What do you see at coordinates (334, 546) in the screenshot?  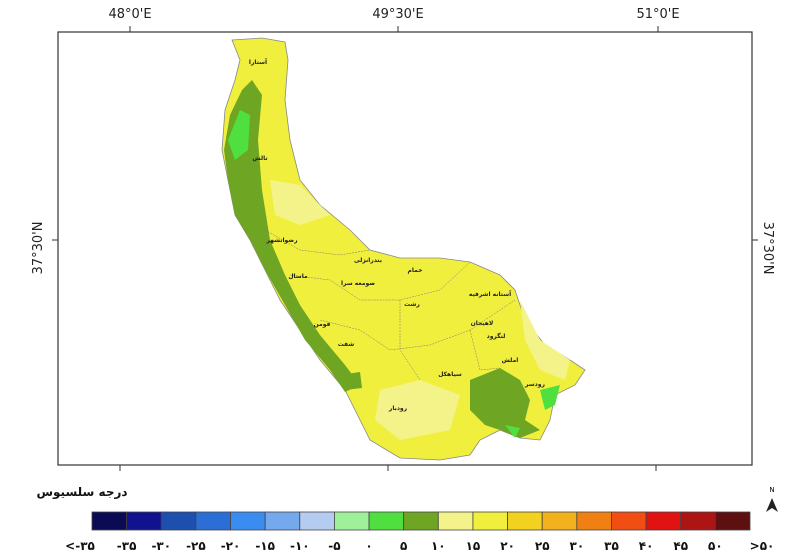 I see `legend-label: -۵` at bounding box center [334, 546].